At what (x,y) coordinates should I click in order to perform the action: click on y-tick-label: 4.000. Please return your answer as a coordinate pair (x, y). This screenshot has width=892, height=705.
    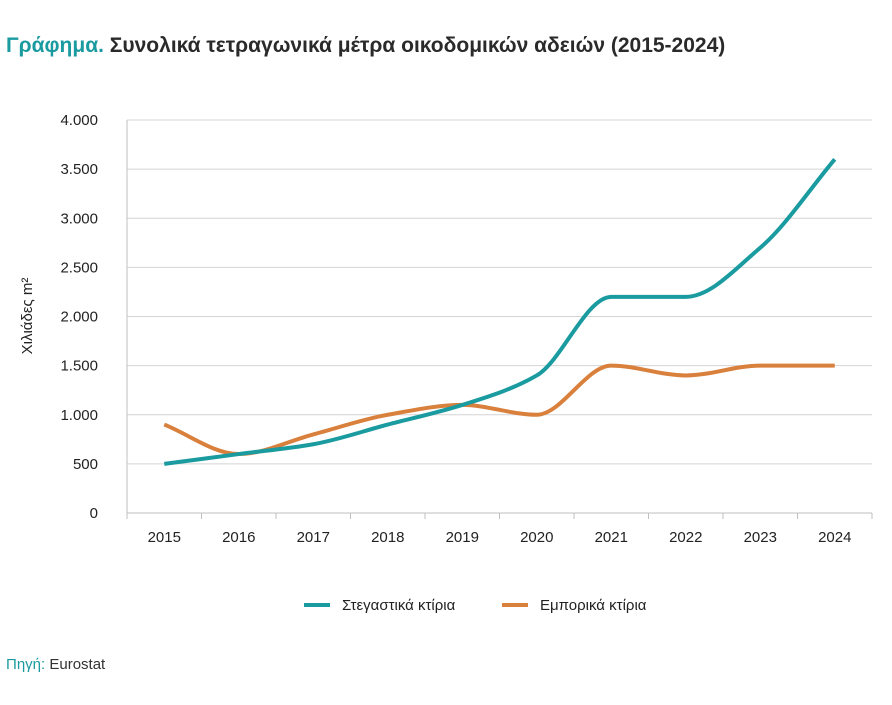
    Looking at the image, I should click on (79, 120).